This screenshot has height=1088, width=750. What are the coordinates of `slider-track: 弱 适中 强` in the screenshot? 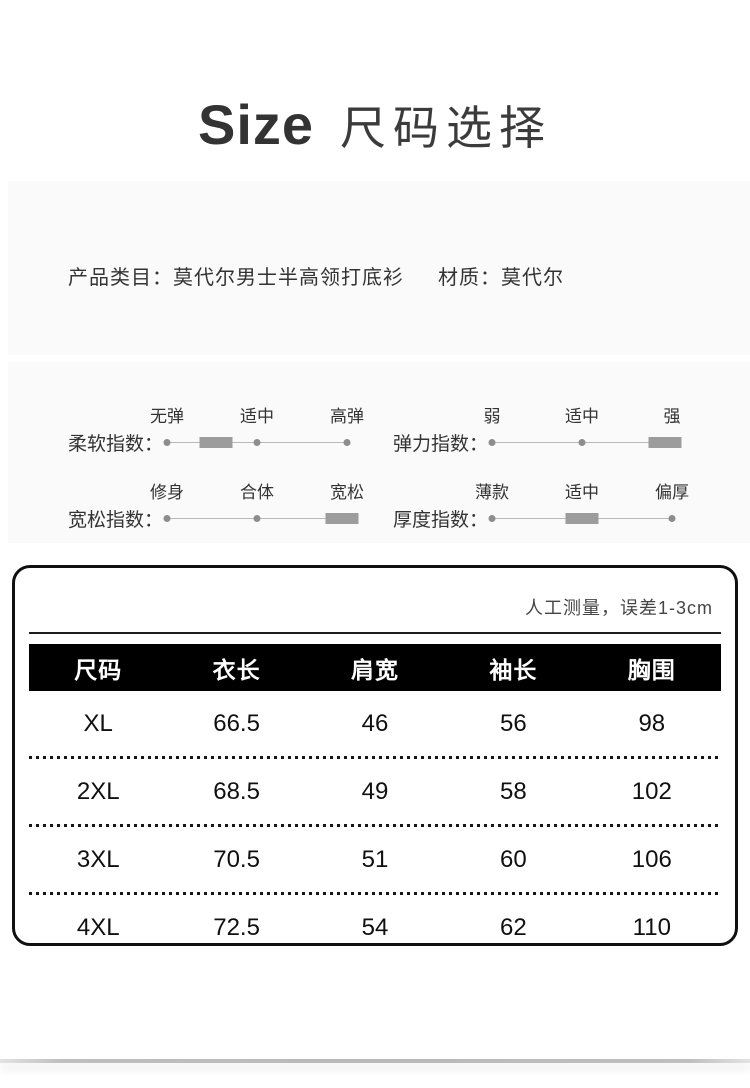 It's located at (583, 426).